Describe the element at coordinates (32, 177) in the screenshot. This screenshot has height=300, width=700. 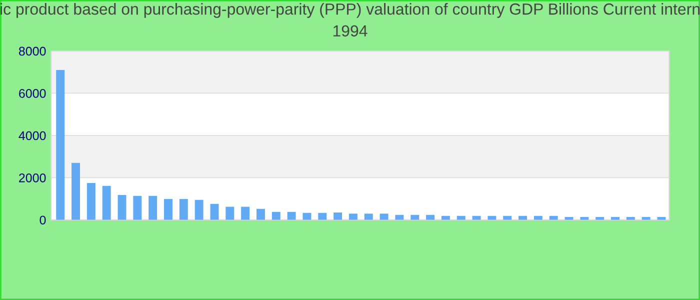
I see `y-tick-label: 2000` at that location.